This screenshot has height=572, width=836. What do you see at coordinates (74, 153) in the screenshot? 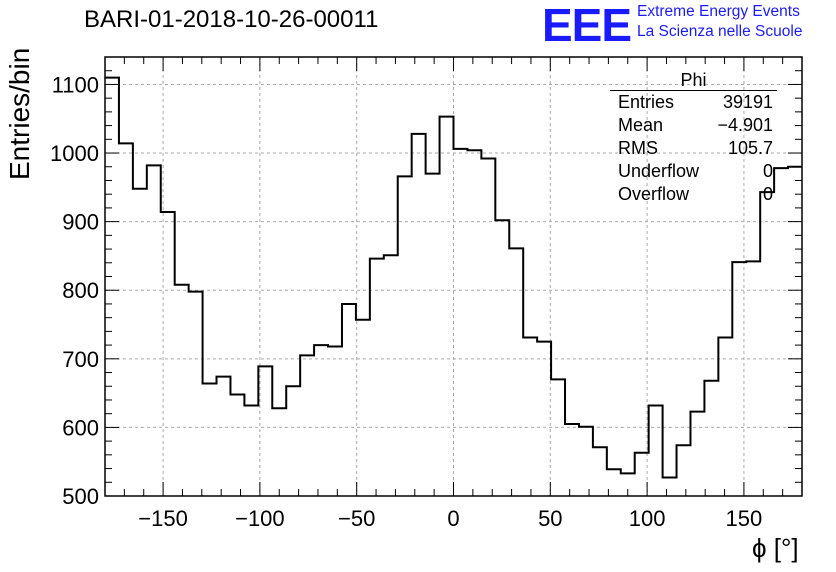
I see `y-tick-label: 1000` at bounding box center [74, 153].